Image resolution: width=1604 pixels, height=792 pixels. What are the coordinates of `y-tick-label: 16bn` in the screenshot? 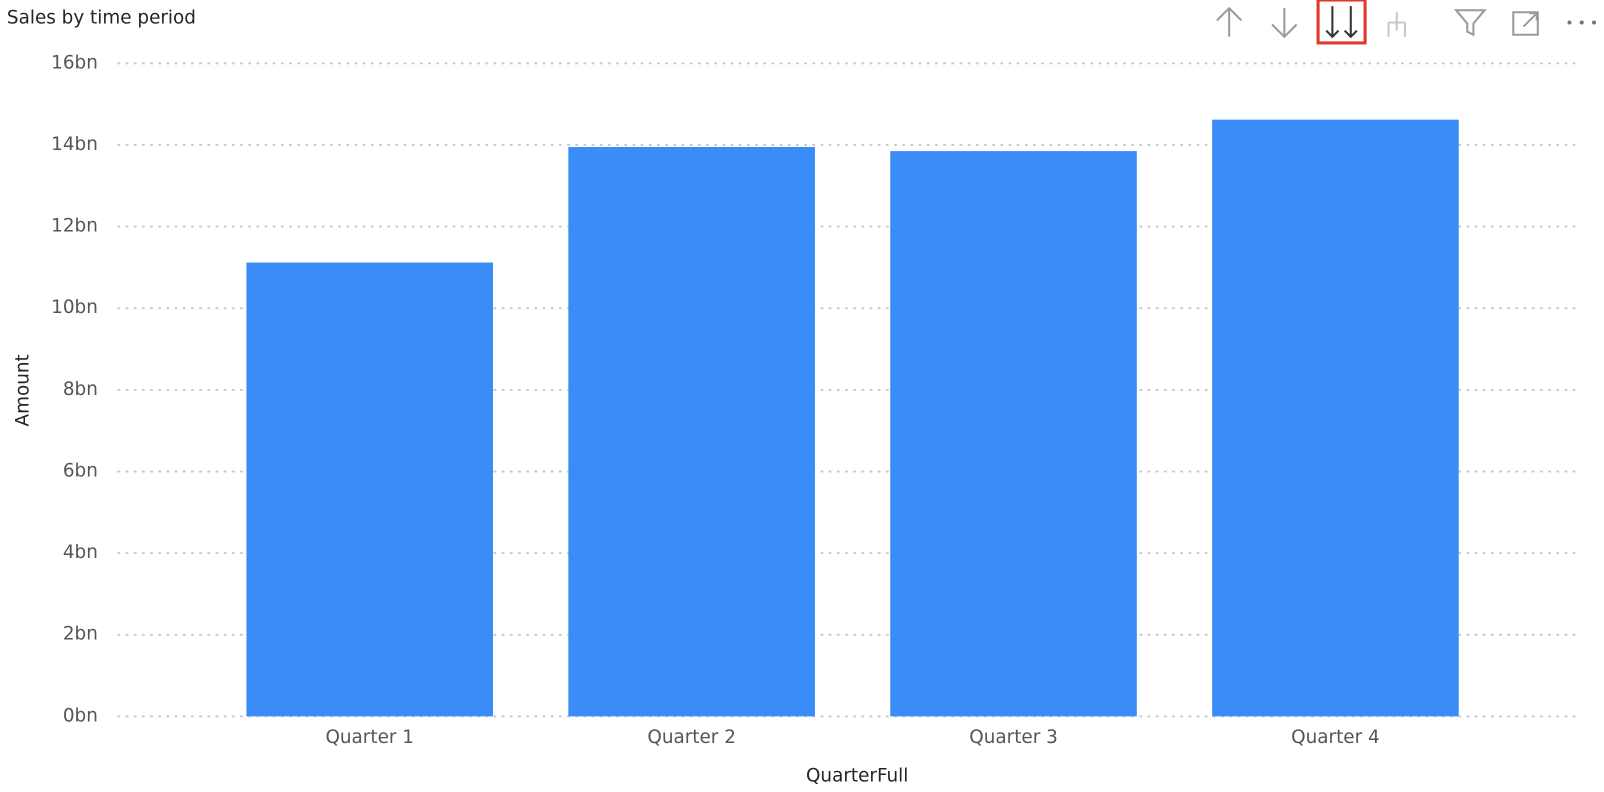 It's located at (74, 62).